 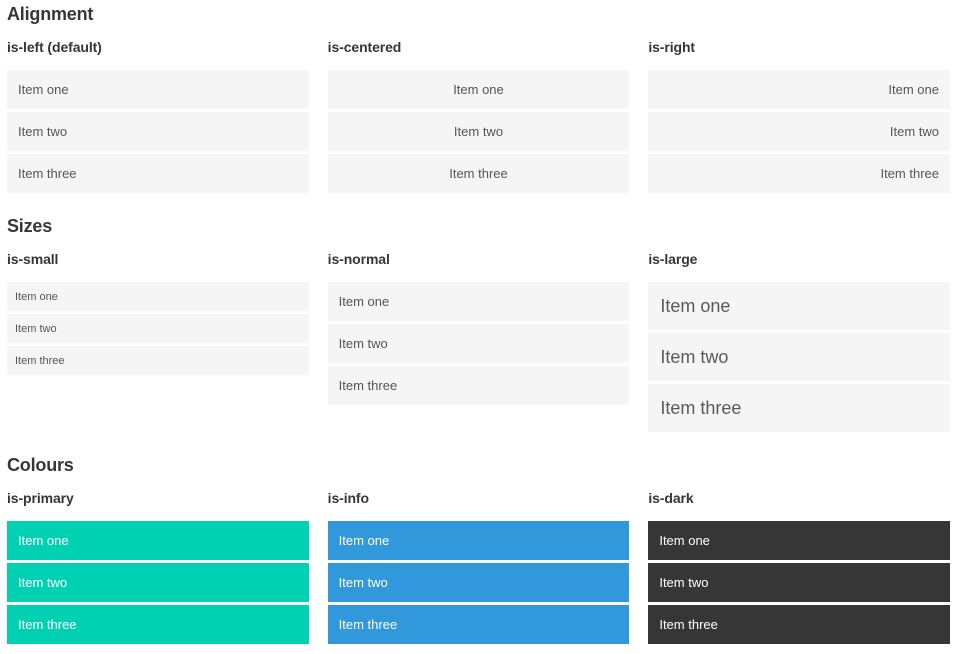 I want to click on section-title: Colours, so click(x=40, y=465).